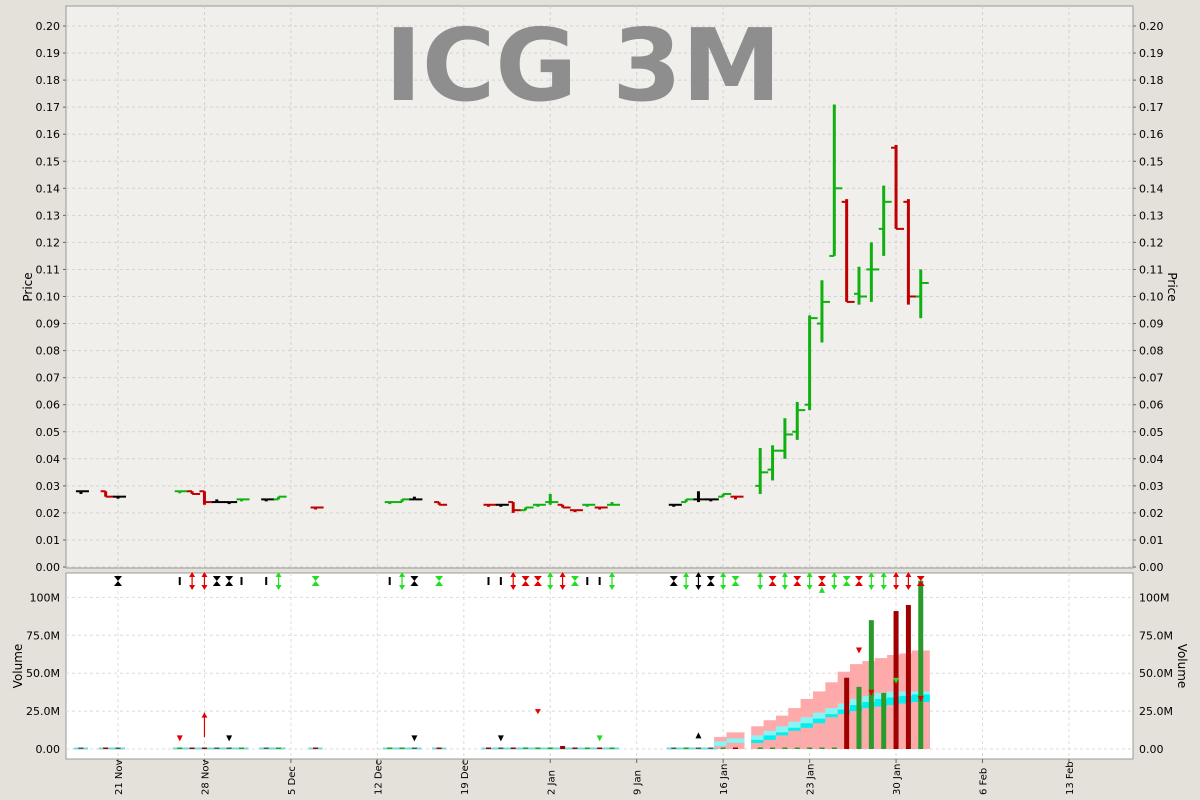 Image resolution: width=1200 pixels, height=800 pixels. I want to click on price-tick-label-right: 0.00, so click(1151, 567).